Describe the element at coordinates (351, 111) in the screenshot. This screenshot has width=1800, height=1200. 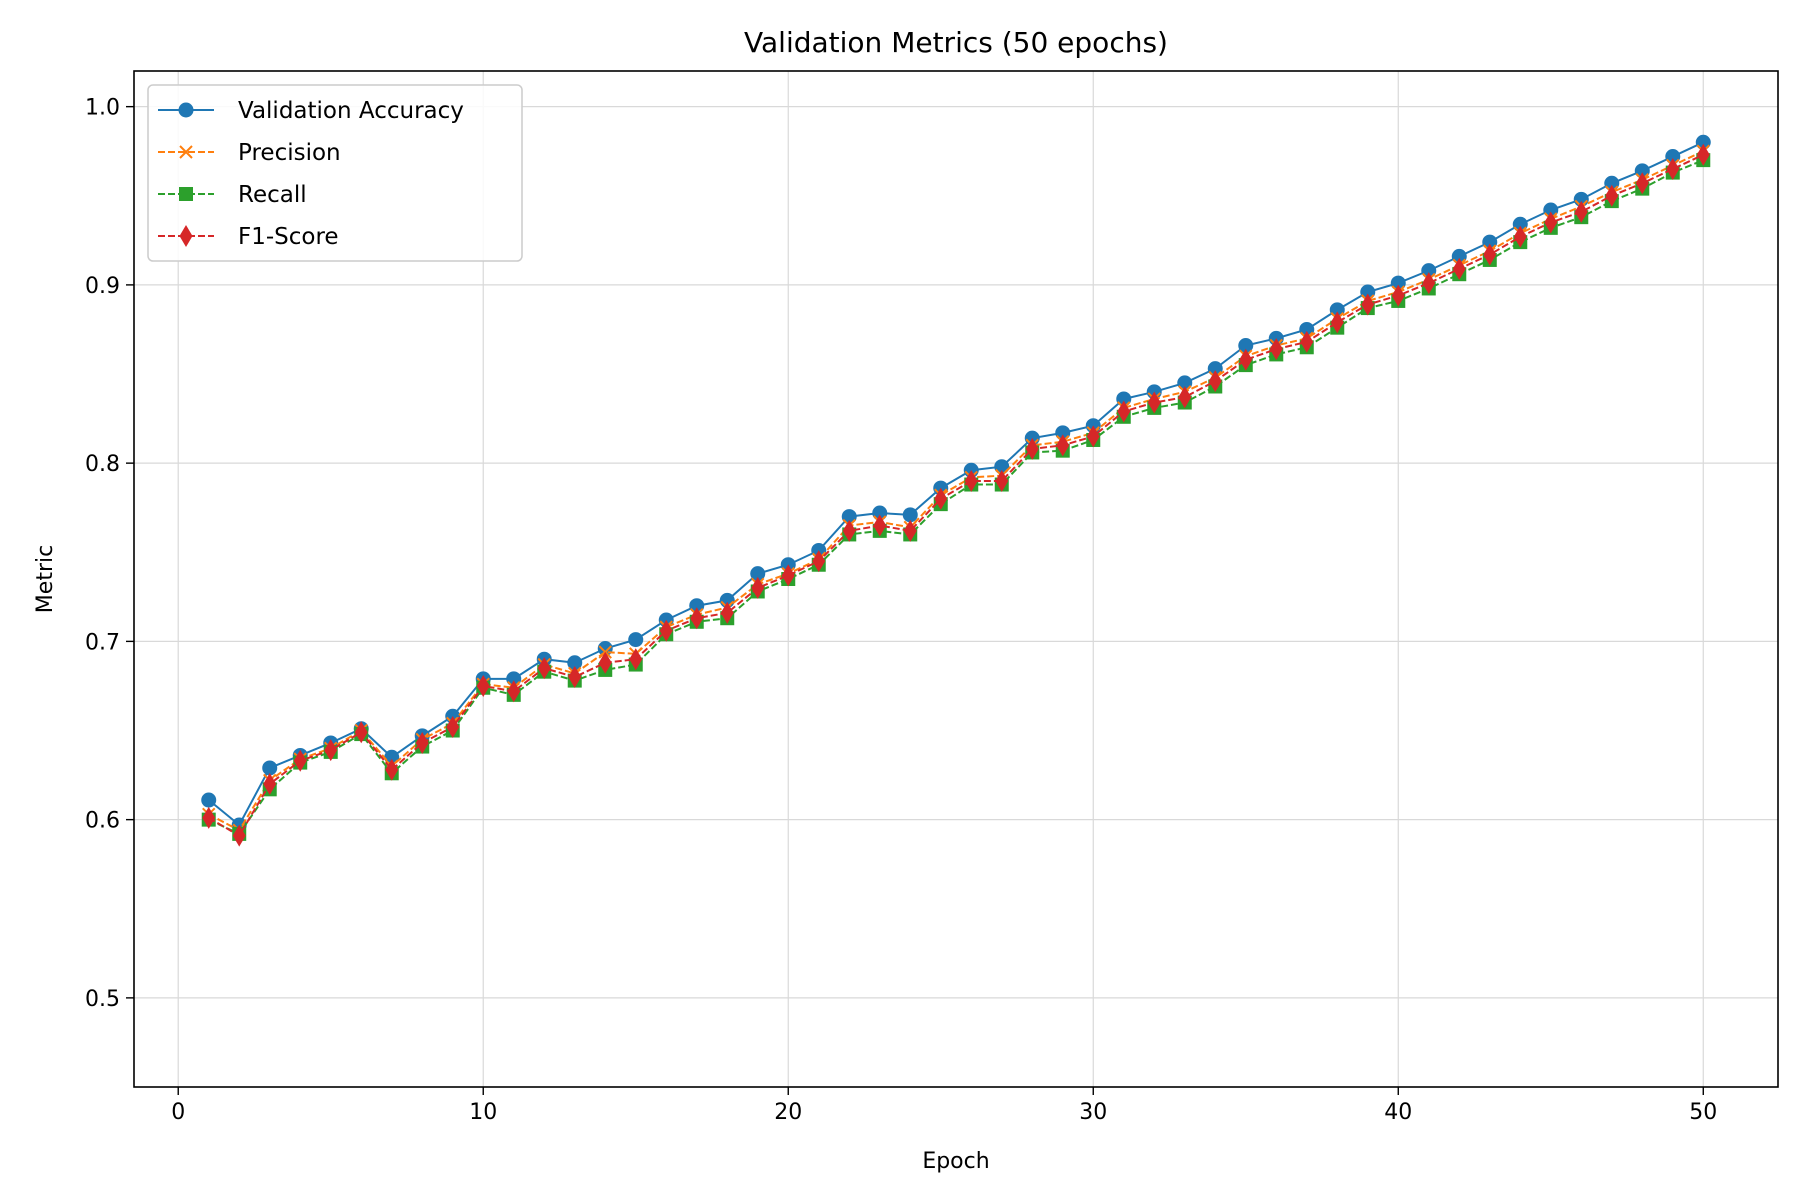
I see `legend-label-validation-accuracy: Validation Accuracy` at that location.